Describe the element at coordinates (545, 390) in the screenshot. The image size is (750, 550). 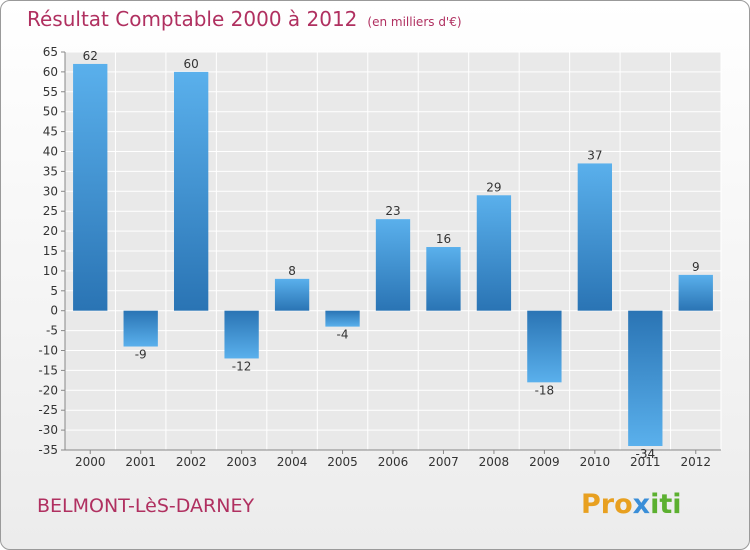
I see `data-label-2009: -18` at that location.